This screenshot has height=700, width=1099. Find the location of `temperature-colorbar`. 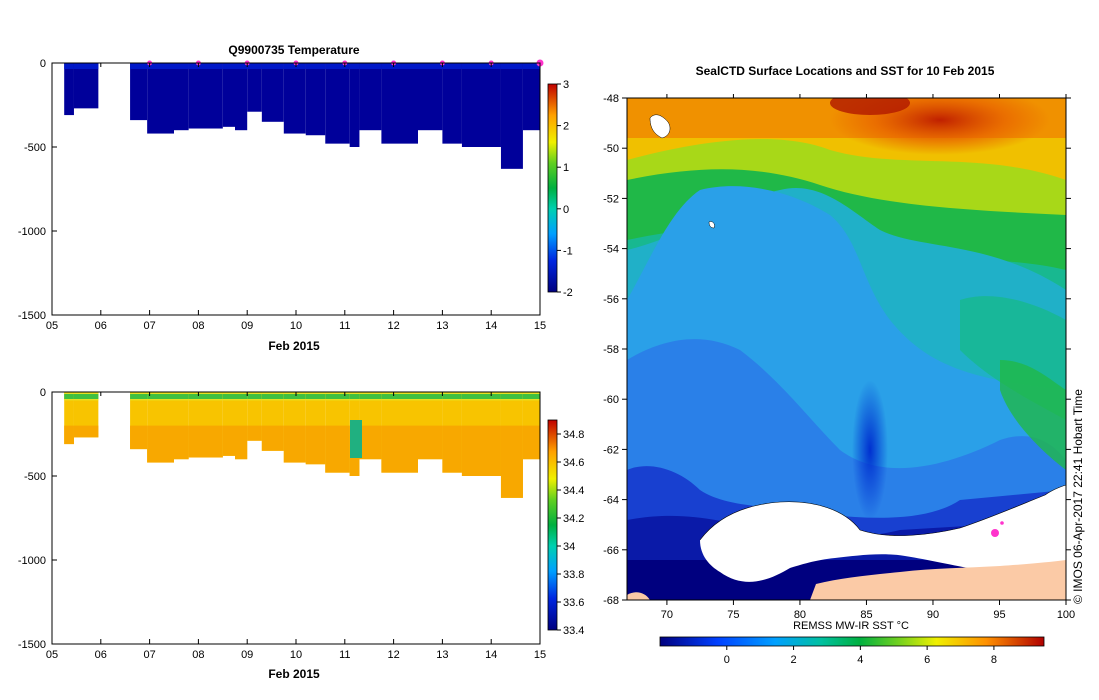

temperature-colorbar is located at coordinates (552, 188).